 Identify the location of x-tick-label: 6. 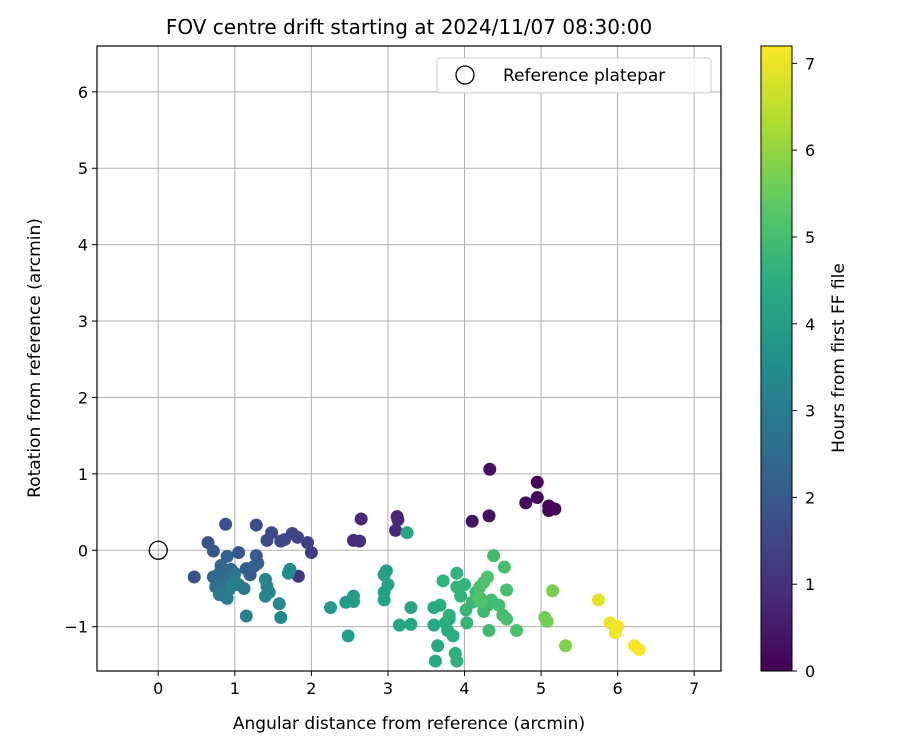
(618, 688).